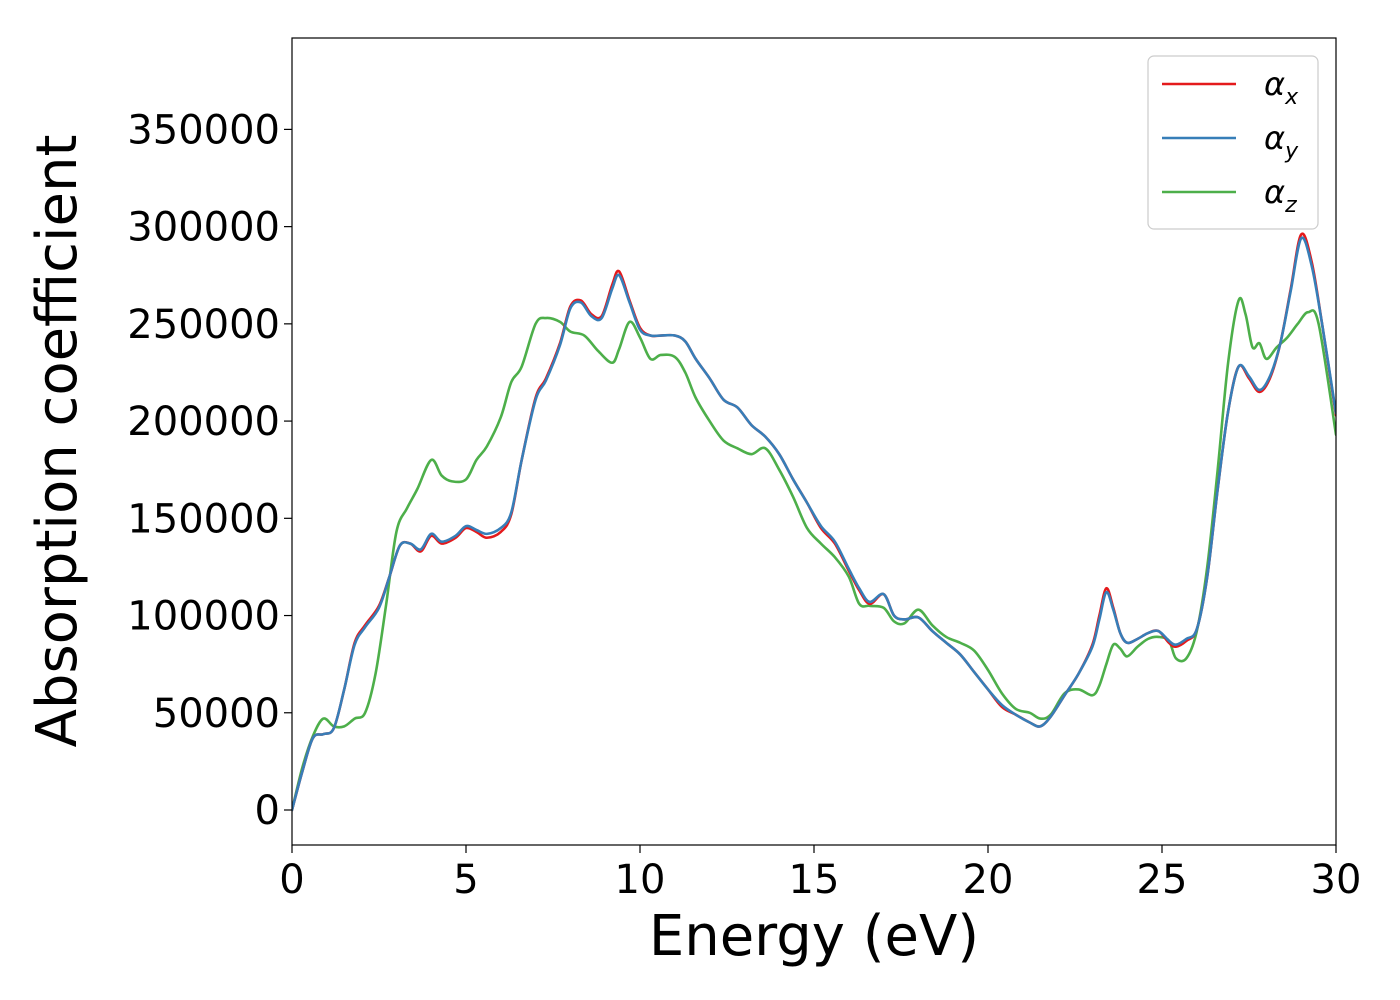 The height and width of the screenshot is (1000, 1400). I want to click on legend-label-subscript: x, so click(1291, 97).